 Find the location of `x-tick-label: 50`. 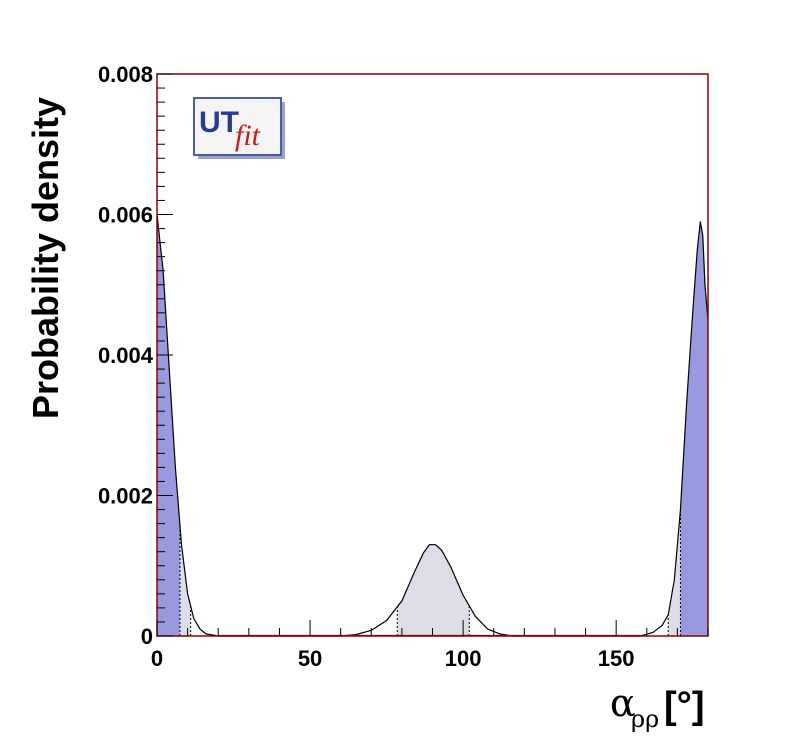

x-tick-label: 50 is located at coordinates (310, 658).